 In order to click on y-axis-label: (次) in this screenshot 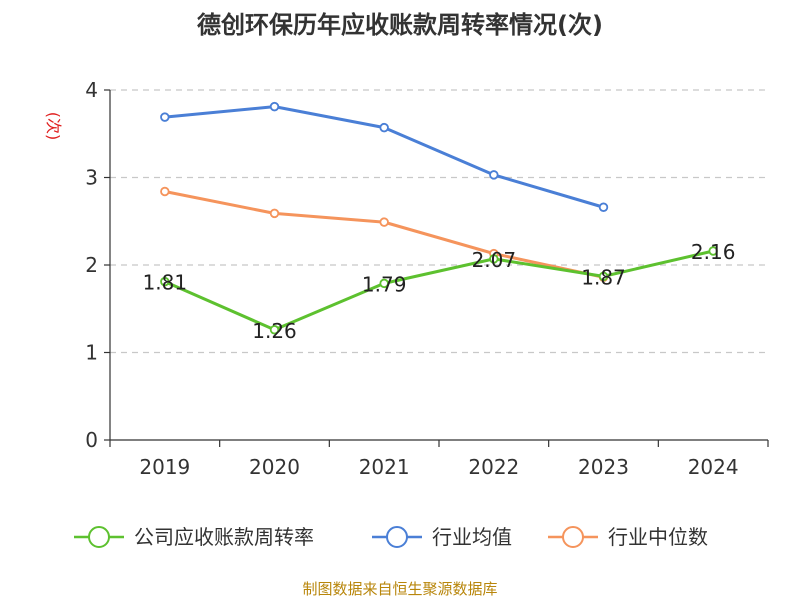, I will do `click(53, 126)`.